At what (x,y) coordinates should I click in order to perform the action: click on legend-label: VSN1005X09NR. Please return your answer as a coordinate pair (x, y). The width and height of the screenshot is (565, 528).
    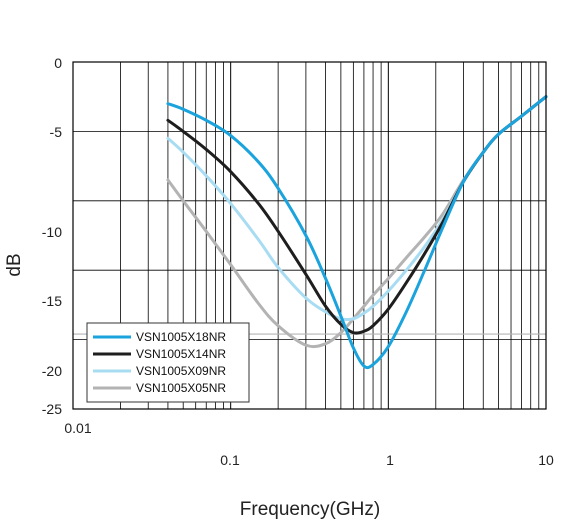
    Looking at the image, I should click on (181, 371).